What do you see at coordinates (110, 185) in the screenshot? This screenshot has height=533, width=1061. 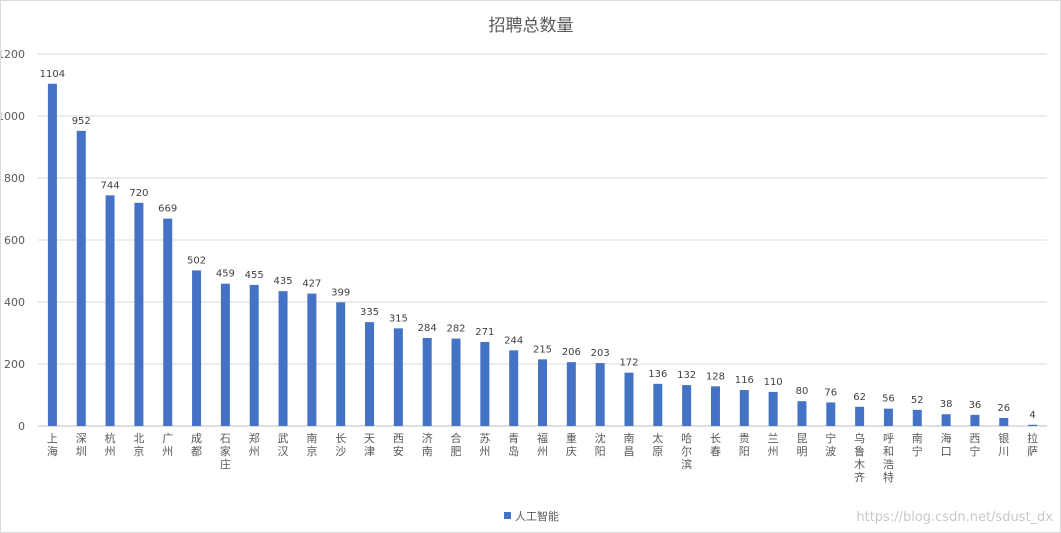 I see `data-label: 744` at bounding box center [110, 185].